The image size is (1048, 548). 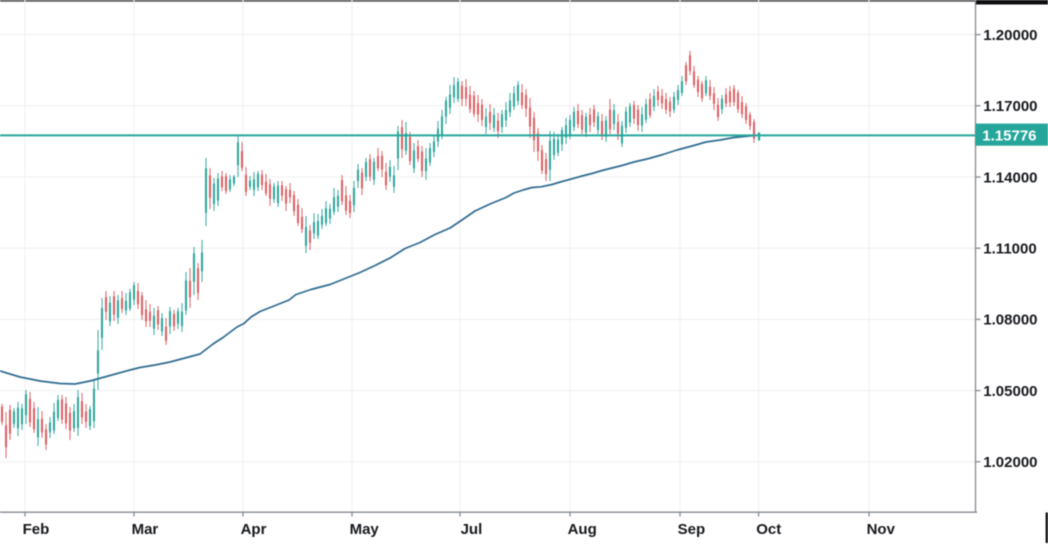 I want to click on svg-text: Apr, so click(x=254, y=529).